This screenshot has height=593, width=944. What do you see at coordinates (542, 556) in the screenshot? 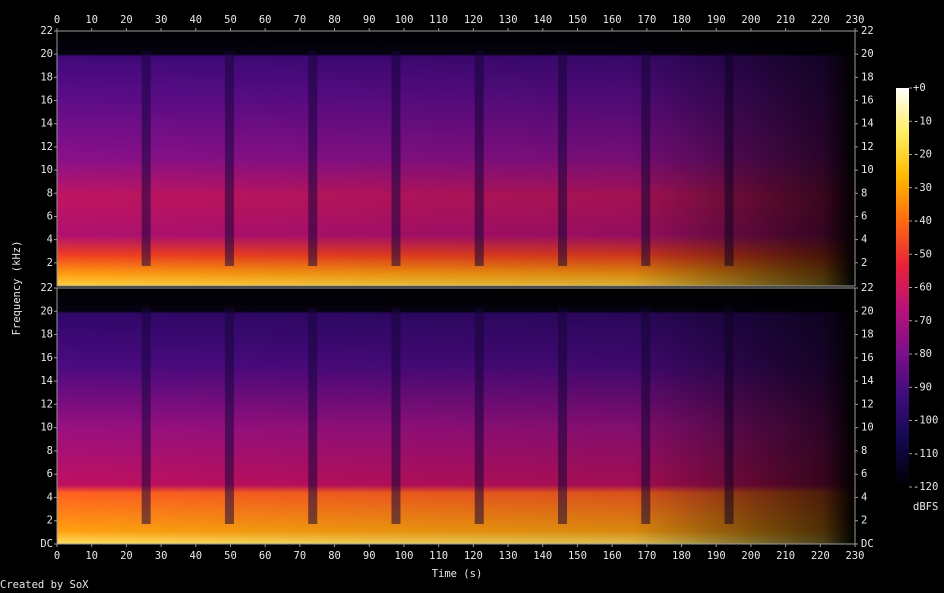
I see `x-tick-label-bottom: 140` at bounding box center [542, 556].